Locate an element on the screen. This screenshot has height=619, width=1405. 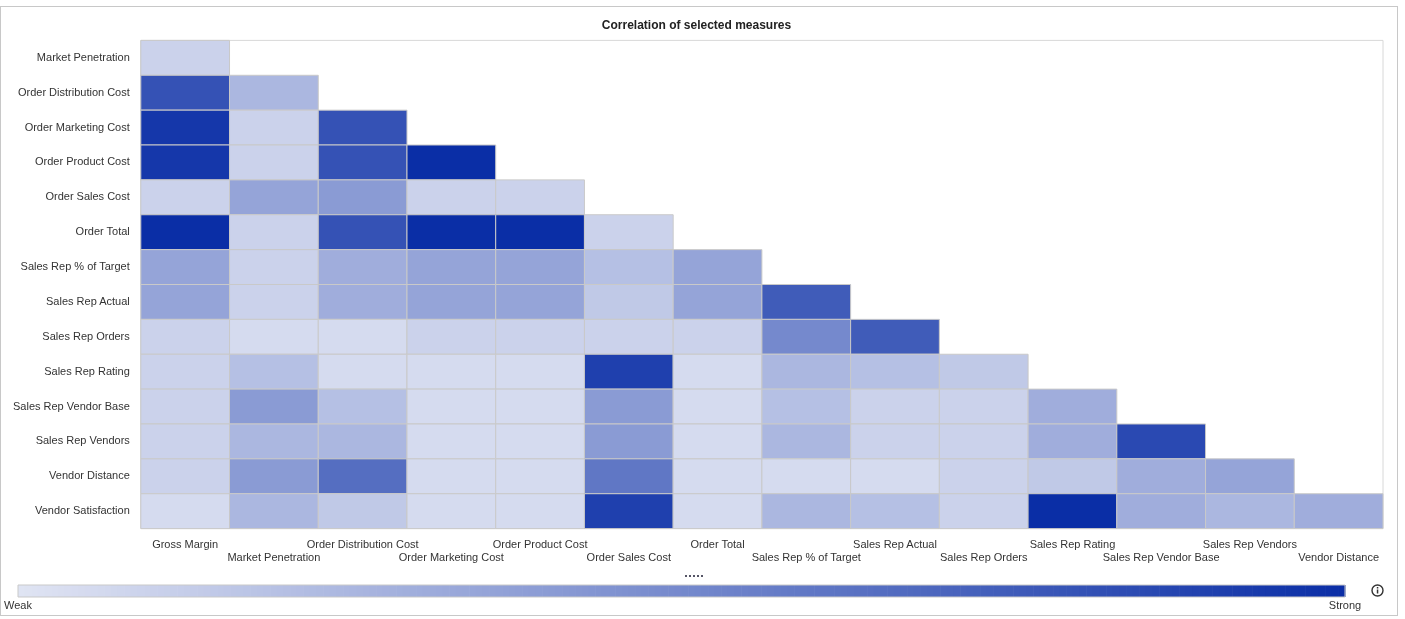
x-tick-label: Sales Rep % of Target is located at coordinates (806, 557).